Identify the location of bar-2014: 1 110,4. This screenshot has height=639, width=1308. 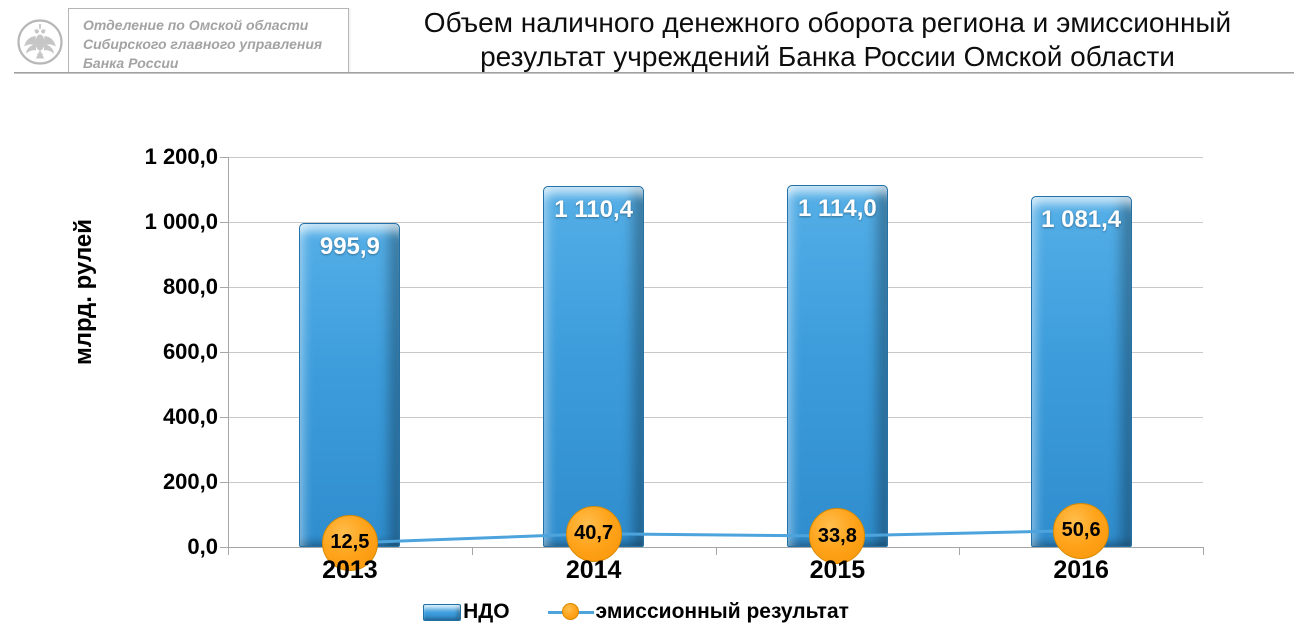
(594, 366).